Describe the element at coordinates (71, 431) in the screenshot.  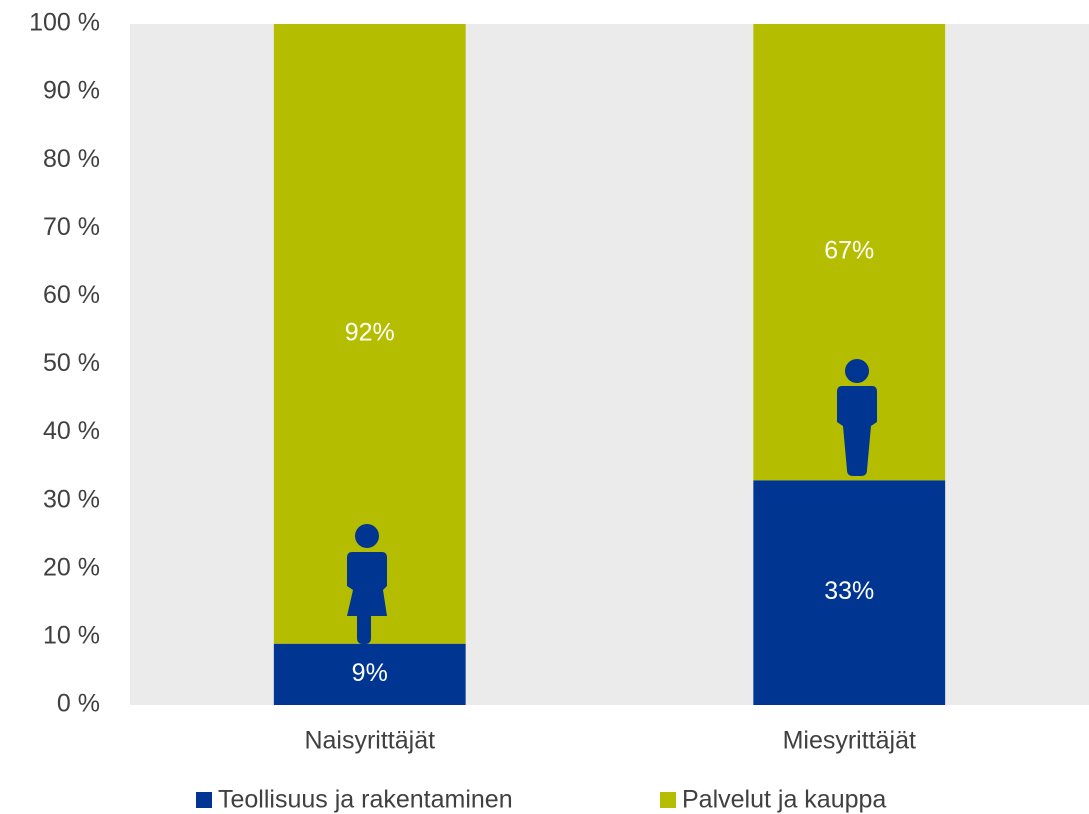
I see `y-tick-label: 40 %` at that location.